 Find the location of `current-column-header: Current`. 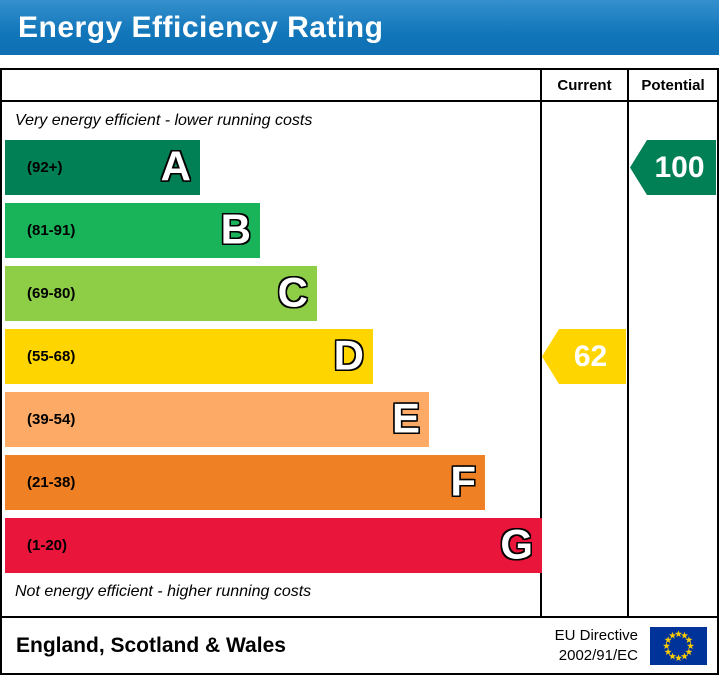

current-column-header: Current is located at coordinates (584, 85).